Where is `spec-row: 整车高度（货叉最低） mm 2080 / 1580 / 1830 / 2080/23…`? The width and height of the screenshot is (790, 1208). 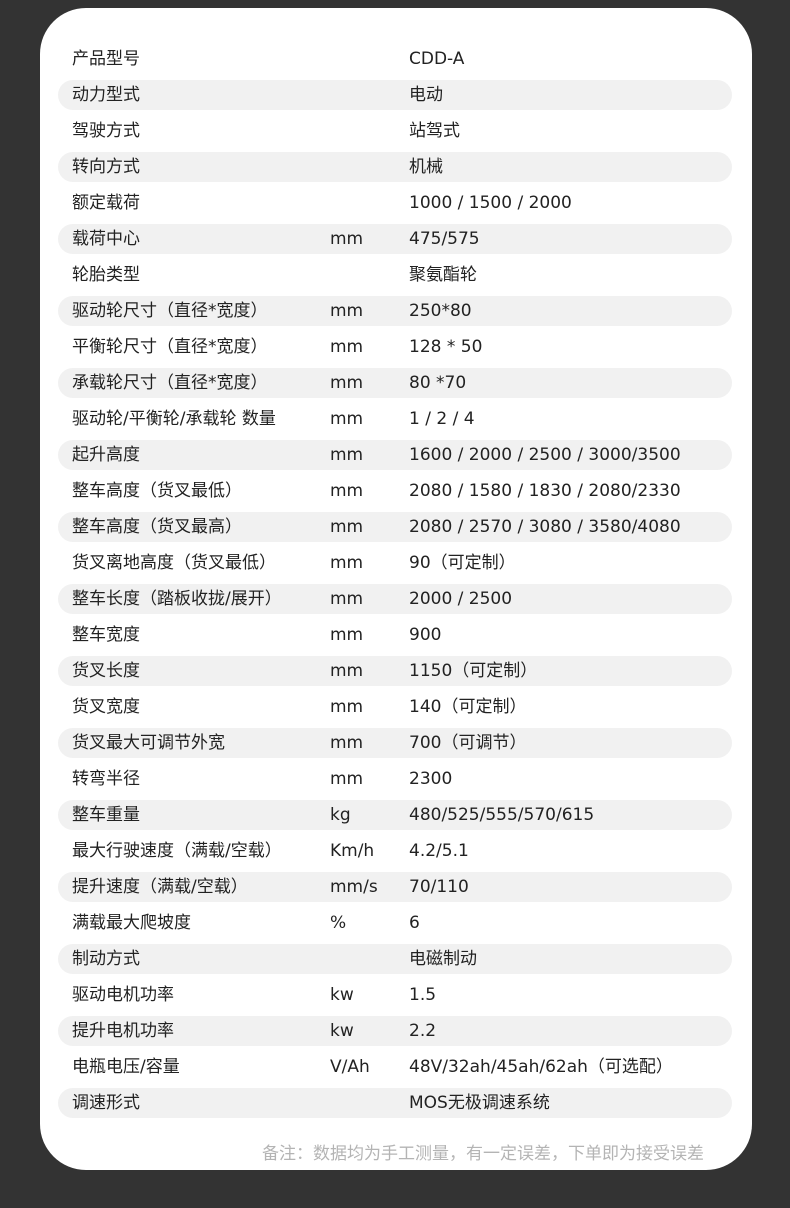
spec-row: 整车高度（货叉最低） mm 2080 / 1580 / 1830 / 2080/23… is located at coordinates (395, 491).